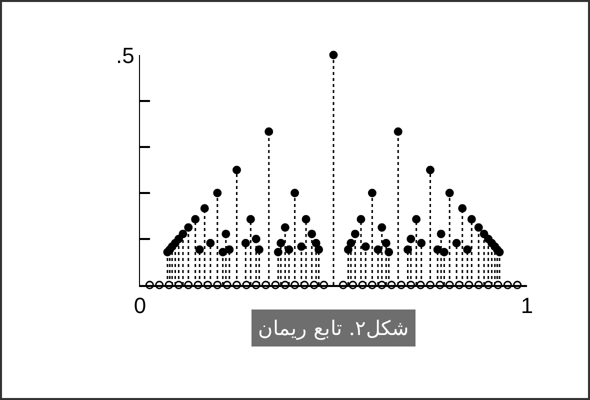 Image resolution: width=590 pixels, height=400 pixels. Describe the element at coordinates (334, 328) in the screenshot. I see `text: شکل۲. تابع ریمان` at that location.